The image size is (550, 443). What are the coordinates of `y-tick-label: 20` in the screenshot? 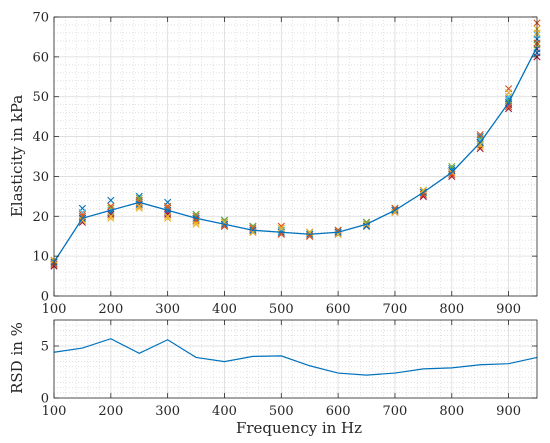 It's located at (40, 217).